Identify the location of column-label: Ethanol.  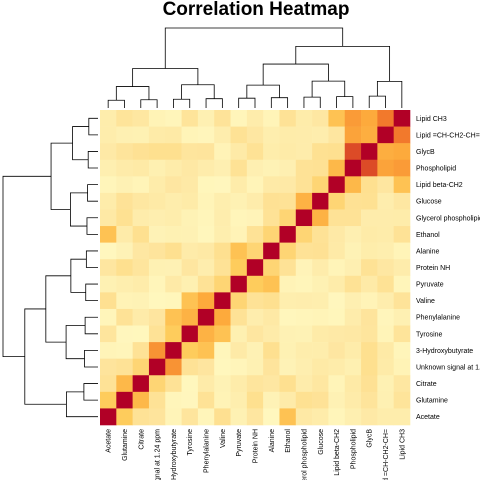
(288, 441).